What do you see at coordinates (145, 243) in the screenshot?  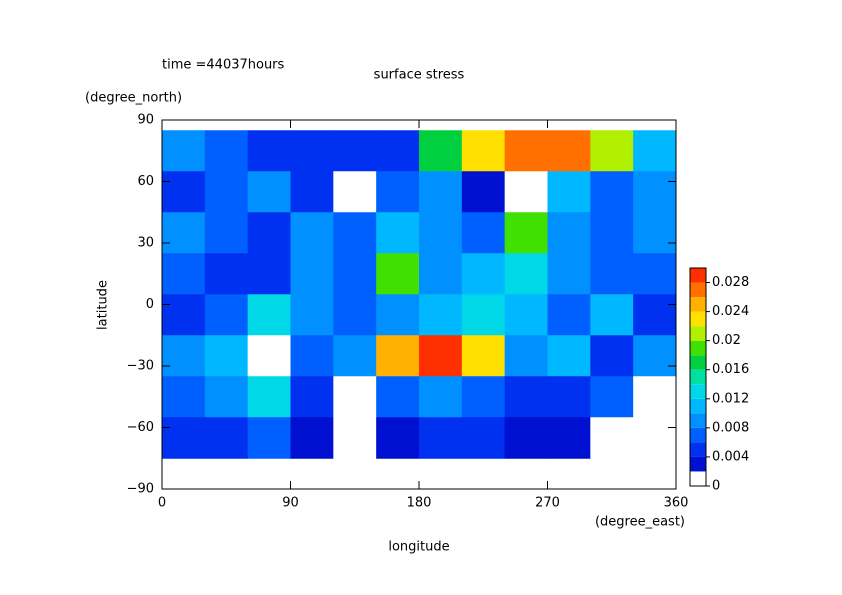 I see `y-tick-label: 30` at bounding box center [145, 243].